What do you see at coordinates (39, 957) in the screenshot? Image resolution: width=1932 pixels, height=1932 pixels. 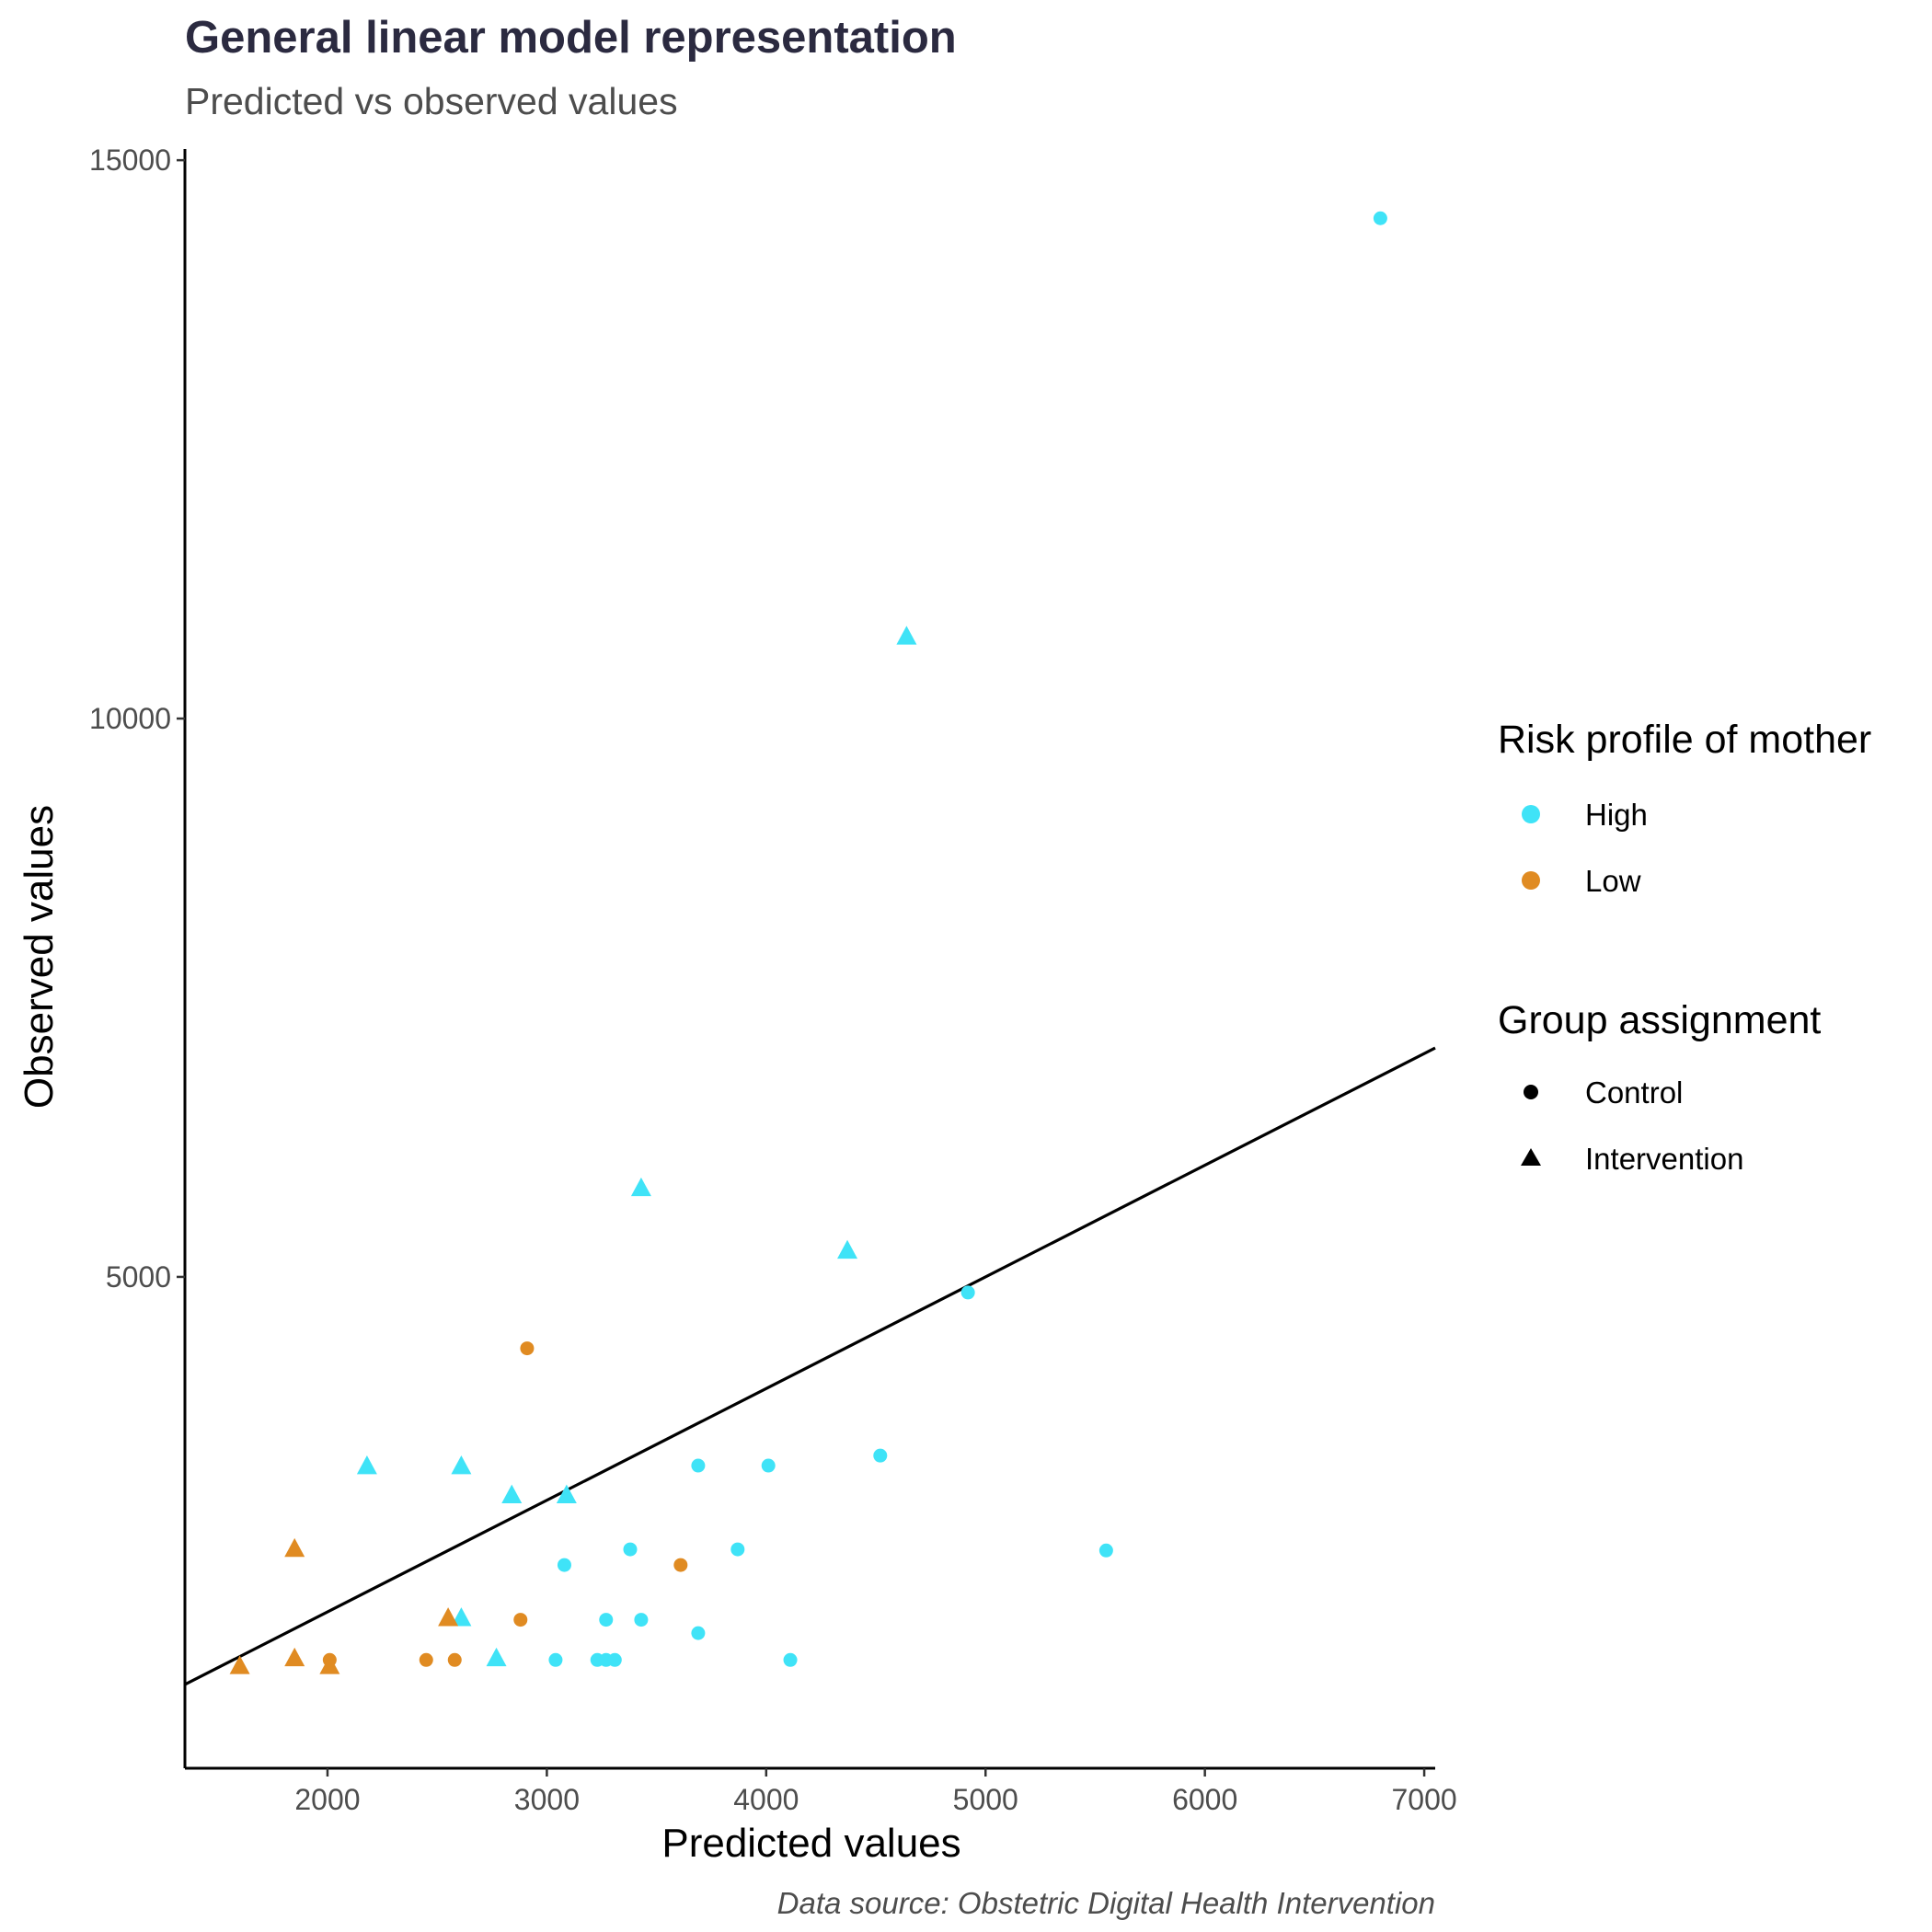 I see `y-axis-title: Observed values` at bounding box center [39, 957].